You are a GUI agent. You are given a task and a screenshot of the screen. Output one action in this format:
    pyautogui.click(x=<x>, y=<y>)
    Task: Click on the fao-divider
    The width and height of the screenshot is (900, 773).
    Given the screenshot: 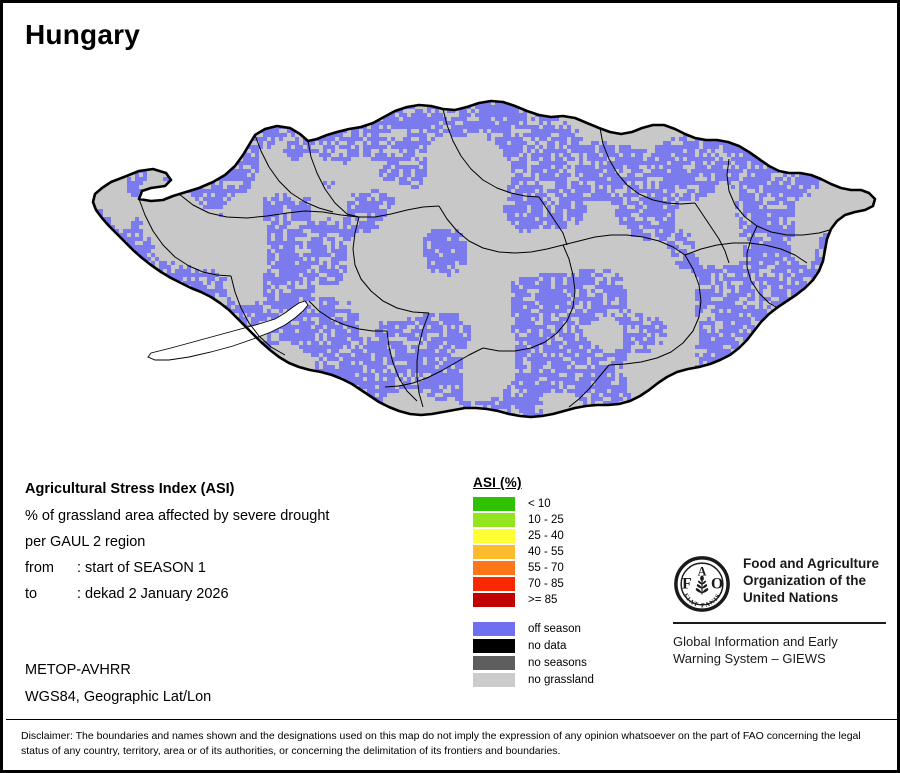 What is the action you would take?
    pyautogui.click(x=779, y=623)
    